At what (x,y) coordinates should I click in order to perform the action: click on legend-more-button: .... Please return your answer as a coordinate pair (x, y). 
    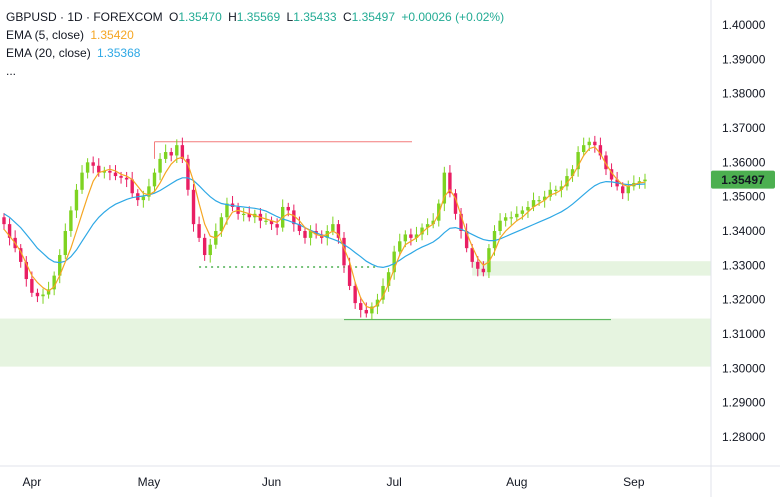
    Looking at the image, I should click on (11, 71).